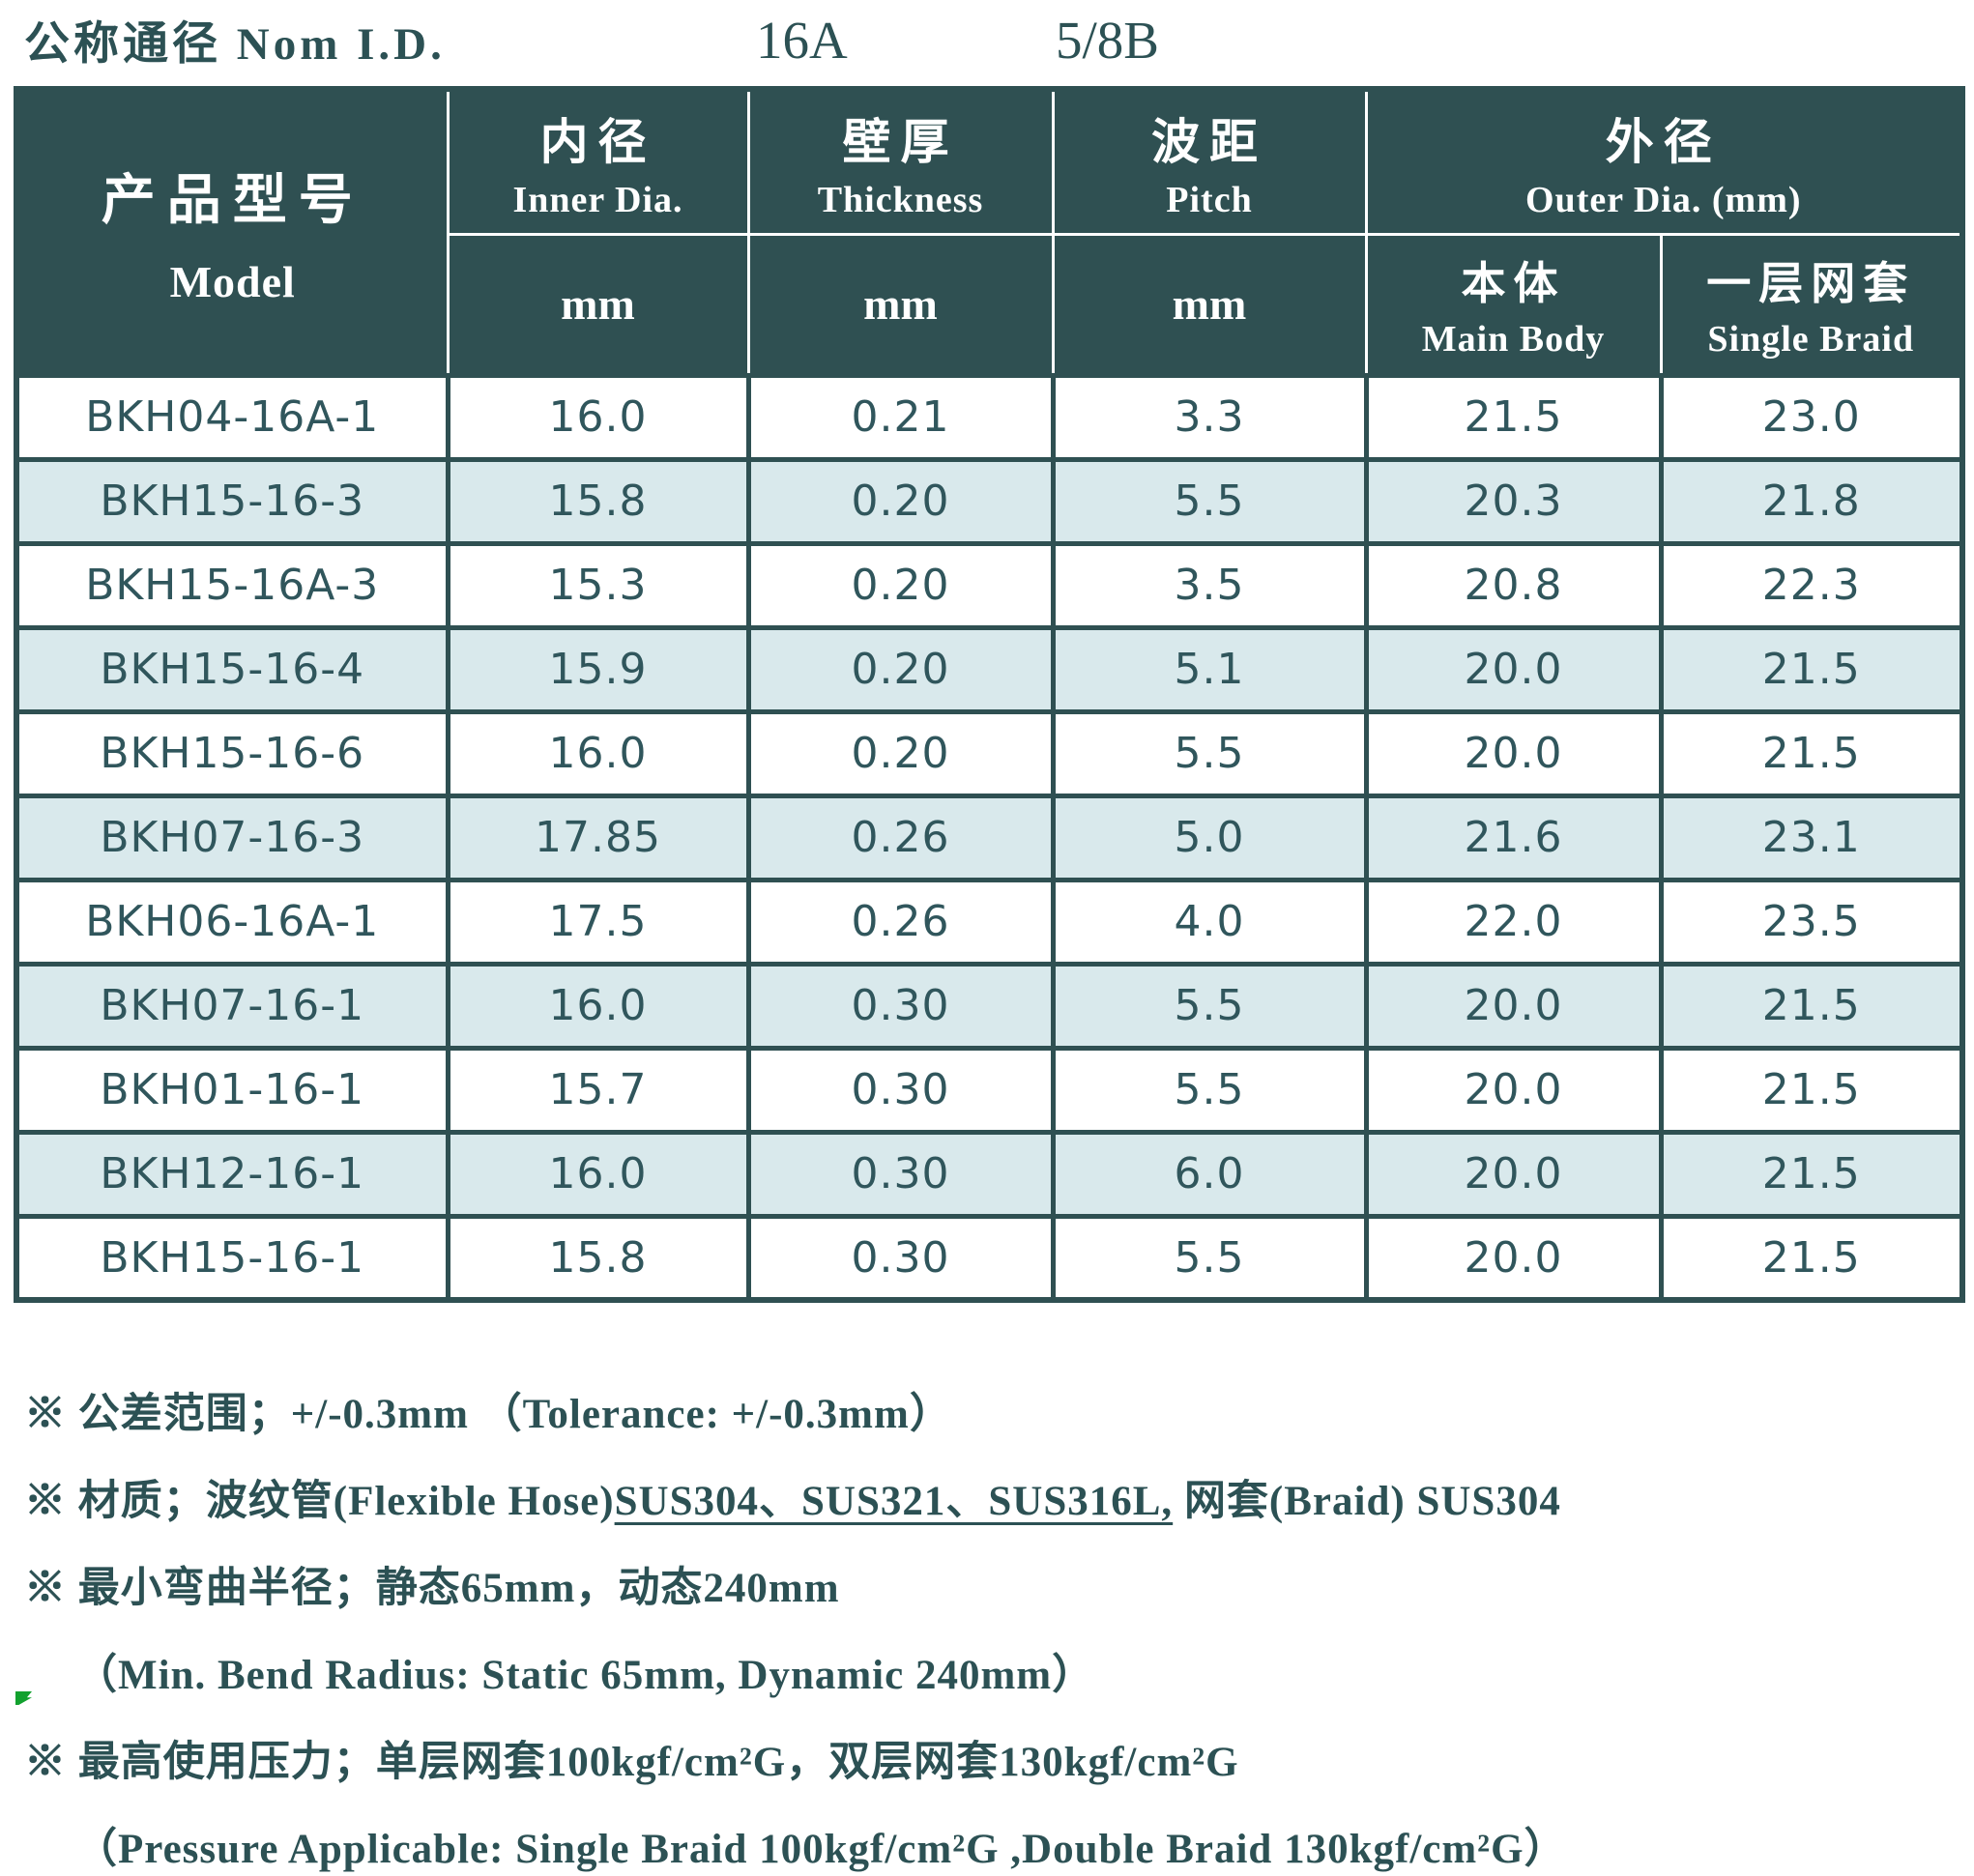  What do you see at coordinates (232, 922) in the screenshot?
I see `cell-model: BKH06-16A-1` at bounding box center [232, 922].